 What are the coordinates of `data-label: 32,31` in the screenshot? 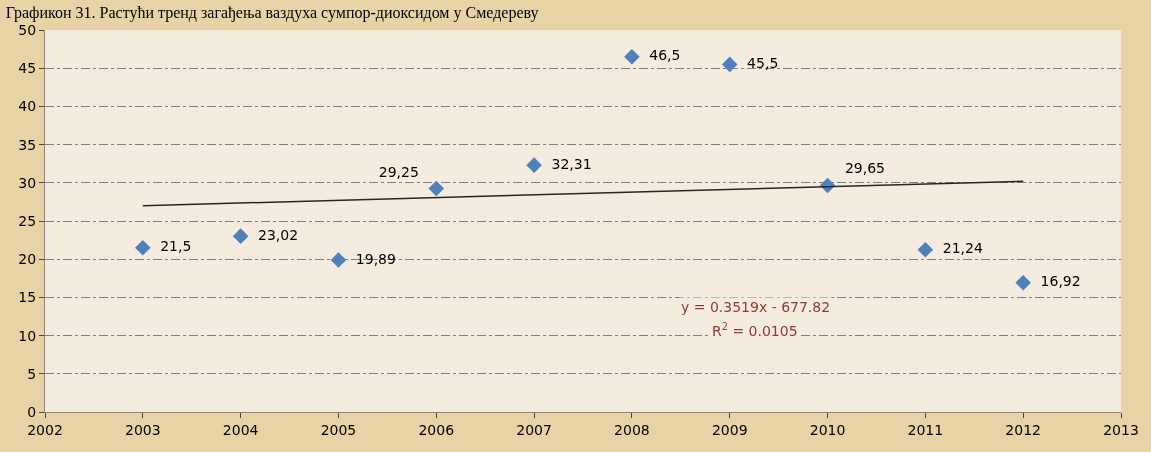 It's located at (571, 163).